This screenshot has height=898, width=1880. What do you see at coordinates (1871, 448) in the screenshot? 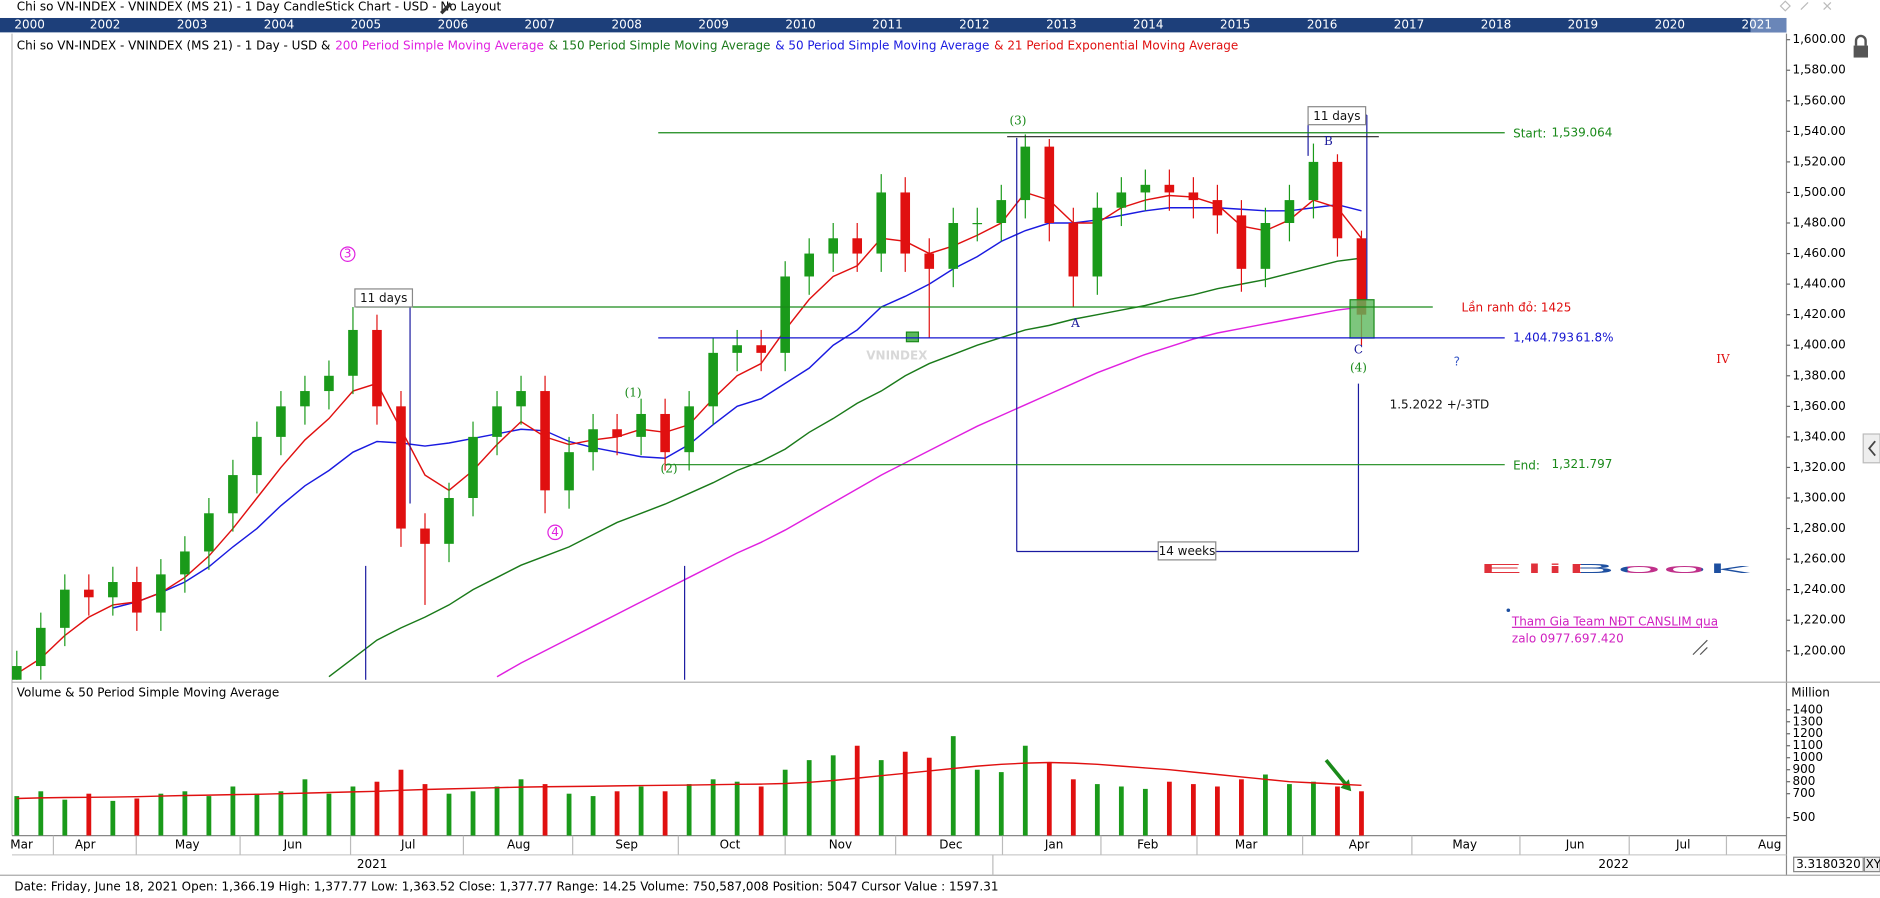
I see `collapse-tab` at bounding box center [1871, 448].